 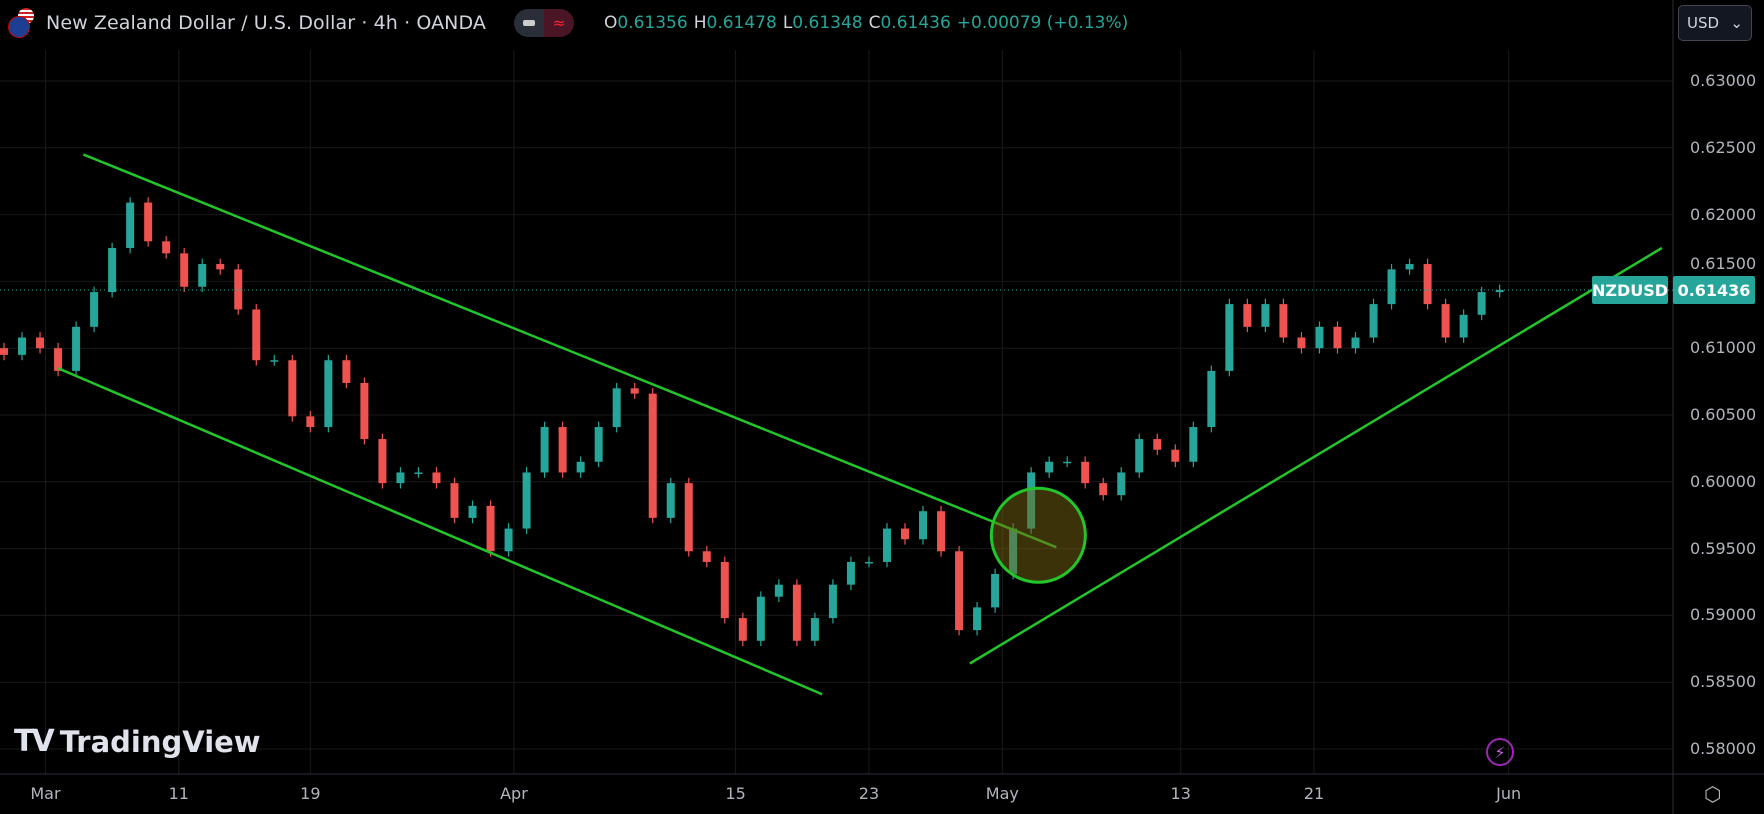 What do you see at coordinates (1630, 290) in the screenshot?
I see `symbol-tag: NZDUSD` at bounding box center [1630, 290].